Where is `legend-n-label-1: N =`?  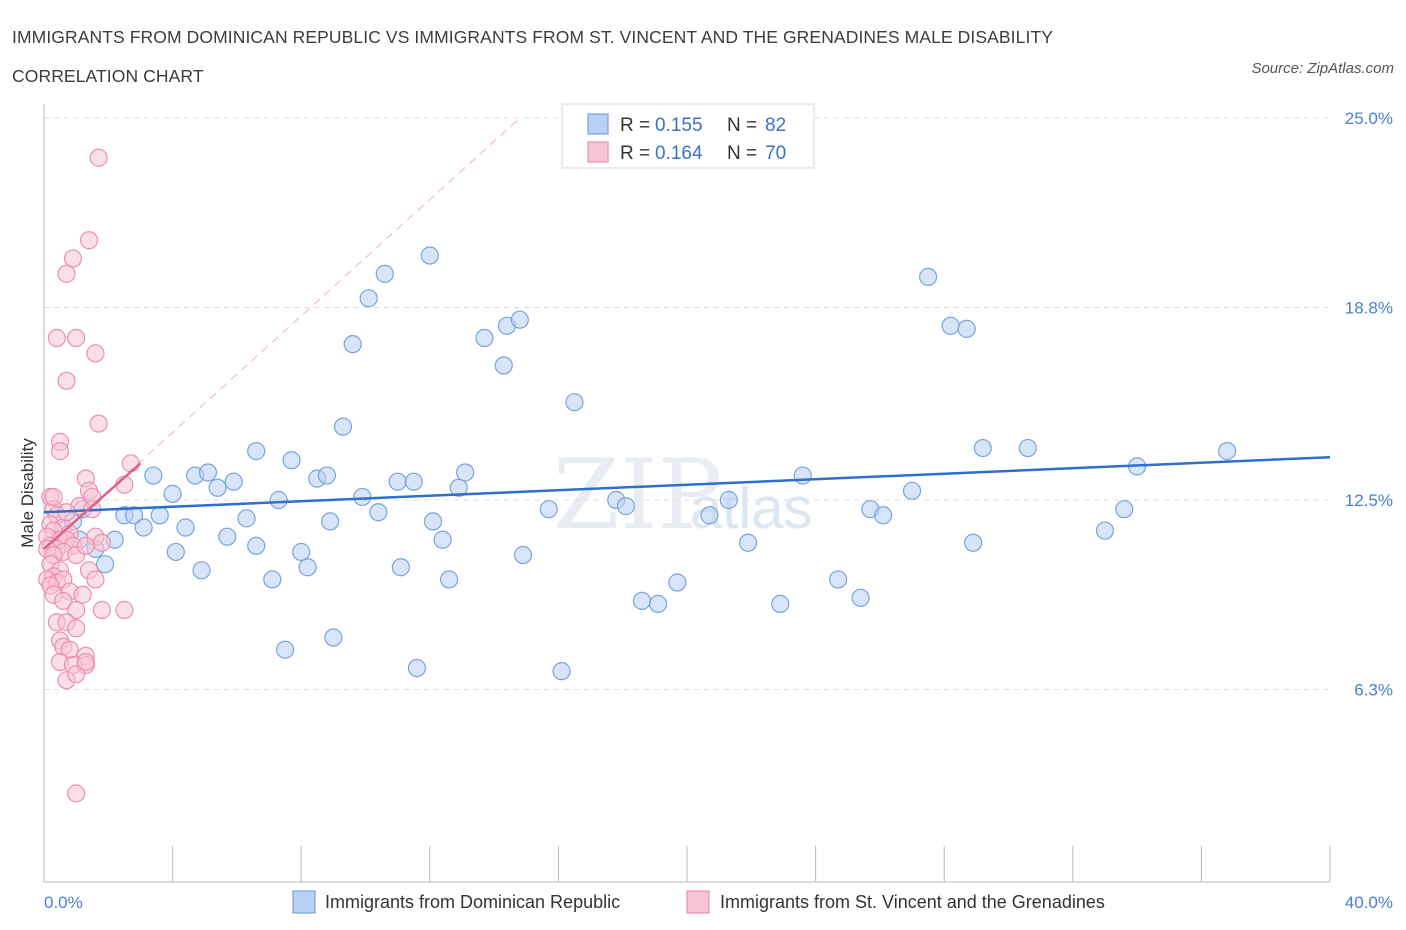 legend-n-label-1: N = is located at coordinates (742, 125).